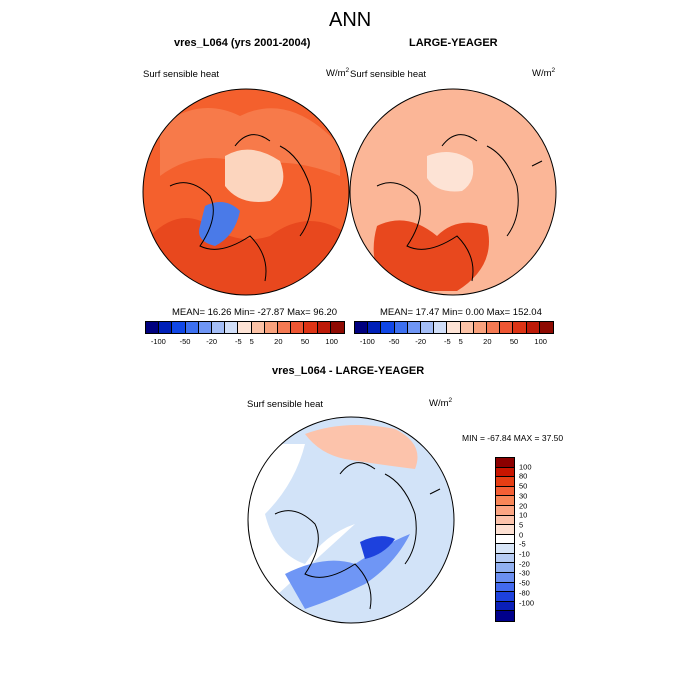 The image size is (700, 700). What do you see at coordinates (440, 403) in the screenshot?
I see `panel3-units: W/m2` at bounding box center [440, 403].